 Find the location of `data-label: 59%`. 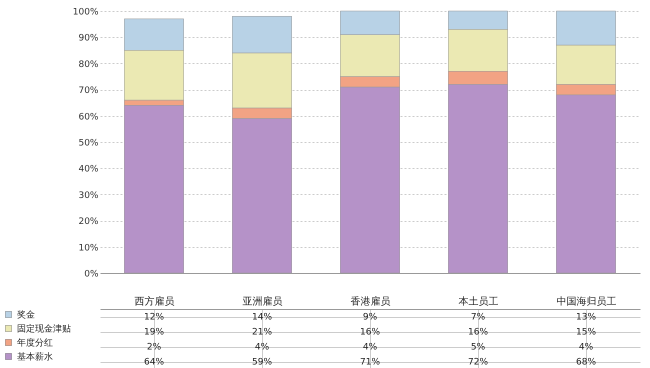

data-label: 59% is located at coordinates (262, 363).